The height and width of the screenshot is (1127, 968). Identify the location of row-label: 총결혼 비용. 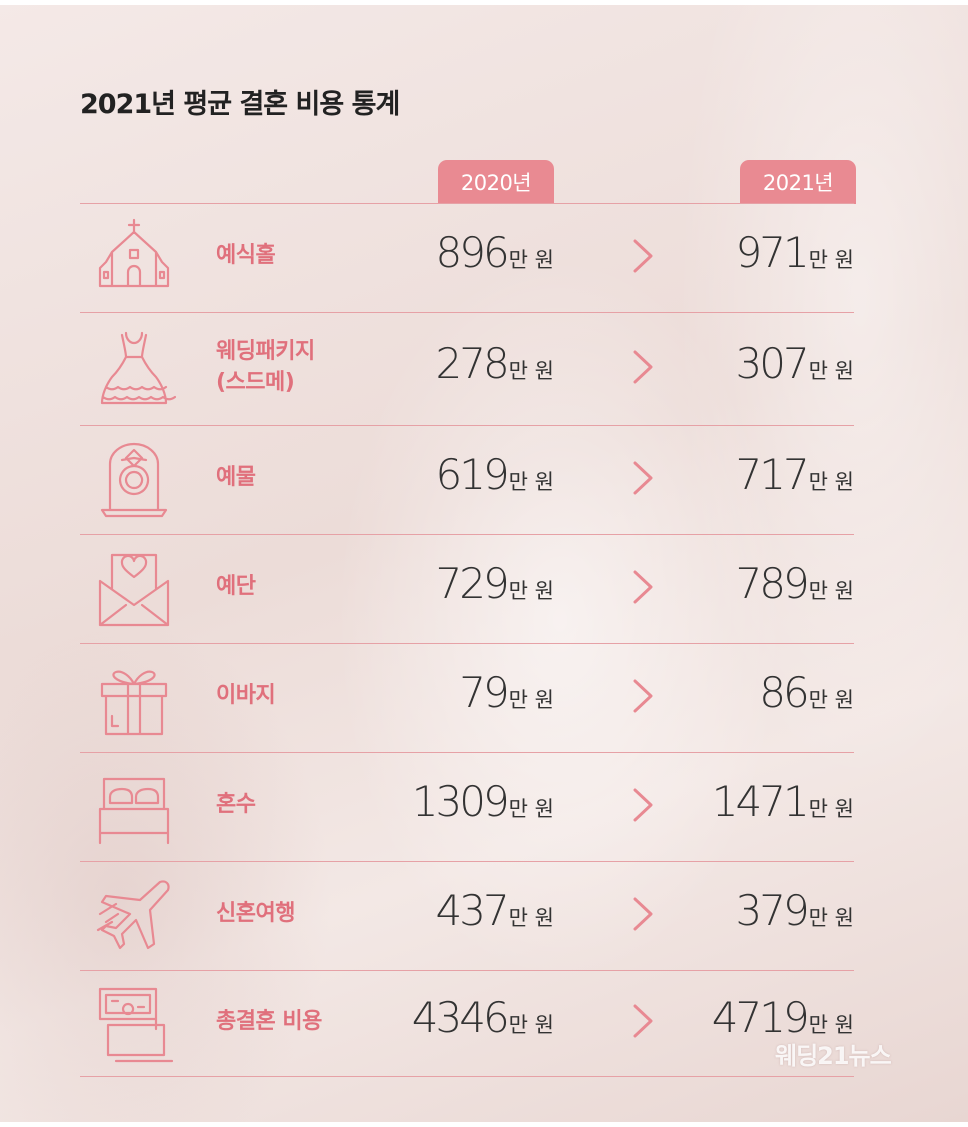
(269, 1021).